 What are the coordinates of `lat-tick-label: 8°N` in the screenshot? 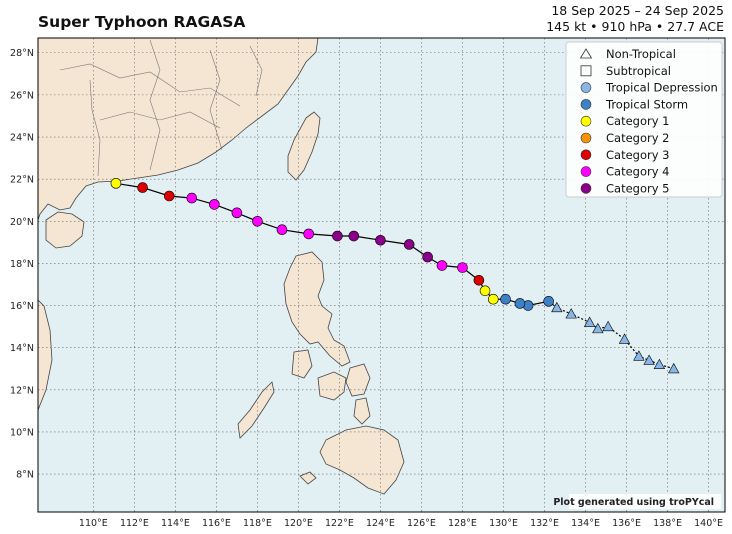 It's located at (25, 475).